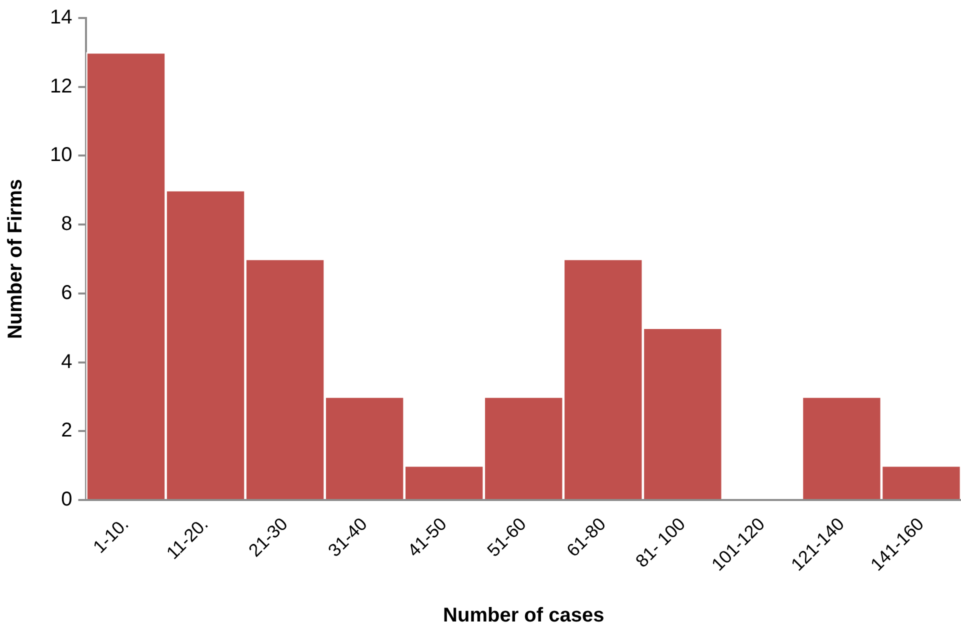 This screenshot has width=961, height=632. What do you see at coordinates (66, 431) in the screenshot?
I see `y-tick-label: 2` at bounding box center [66, 431].